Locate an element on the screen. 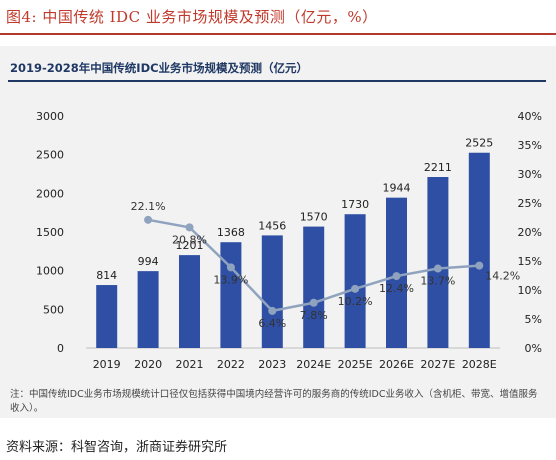 Image resolution: width=556 pixels, height=460 pixels. bar-label-2027E: 2211 is located at coordinates (438, 167).